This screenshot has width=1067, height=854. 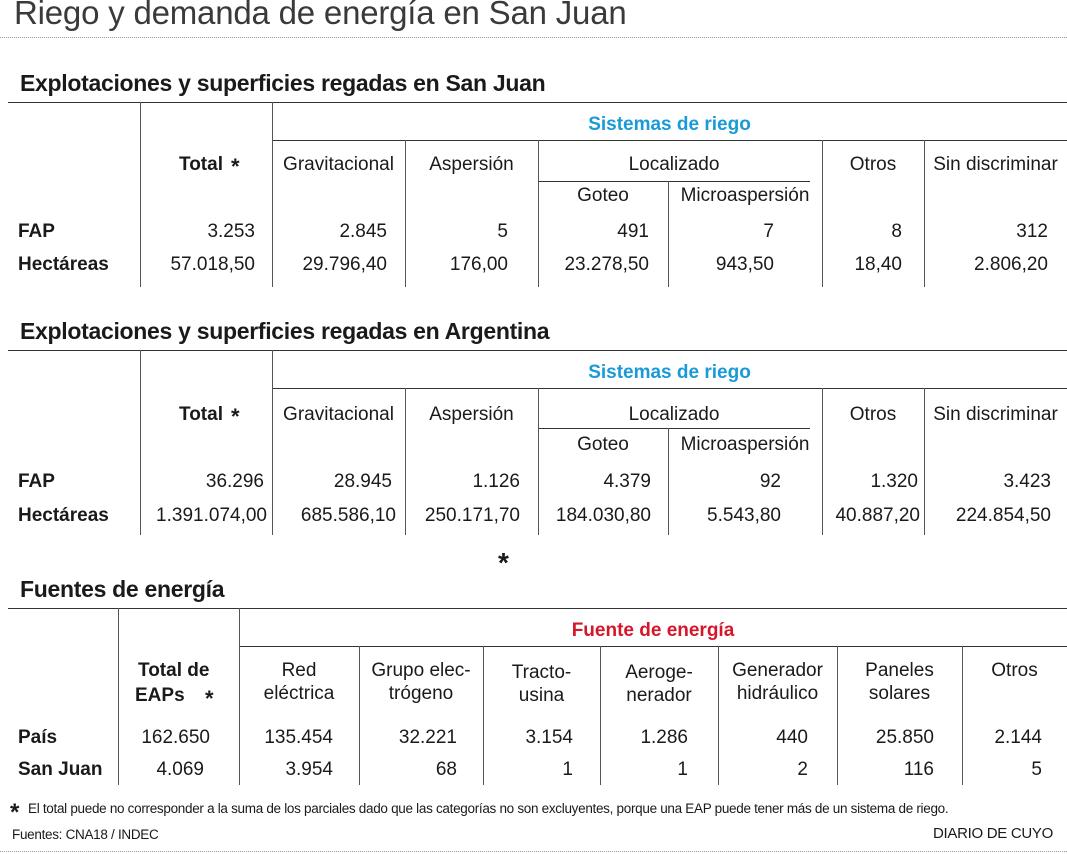 I want to click on table3-cell: 3.954, so click(x=309, y=769).